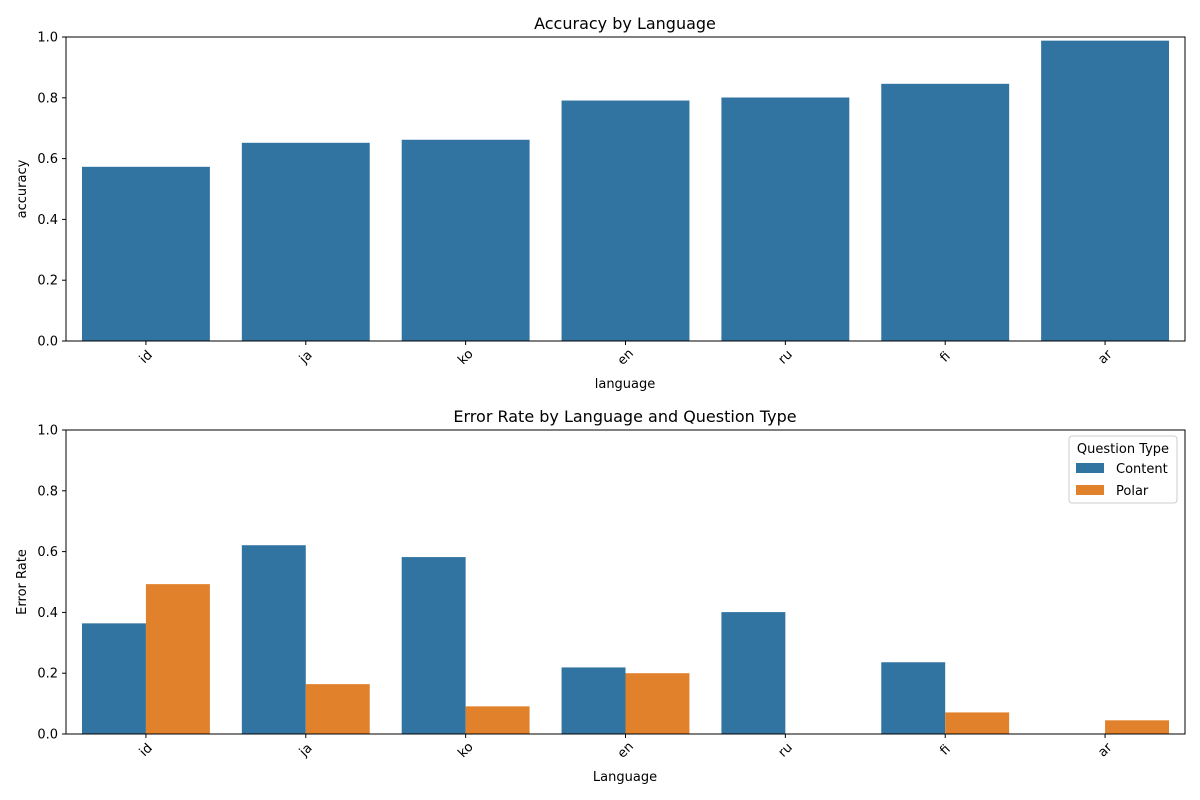  What do you see at coordinates (1142, 469) in the screenshot?
I see `legend-label-content: Content` at bounding box center [1142, 469].